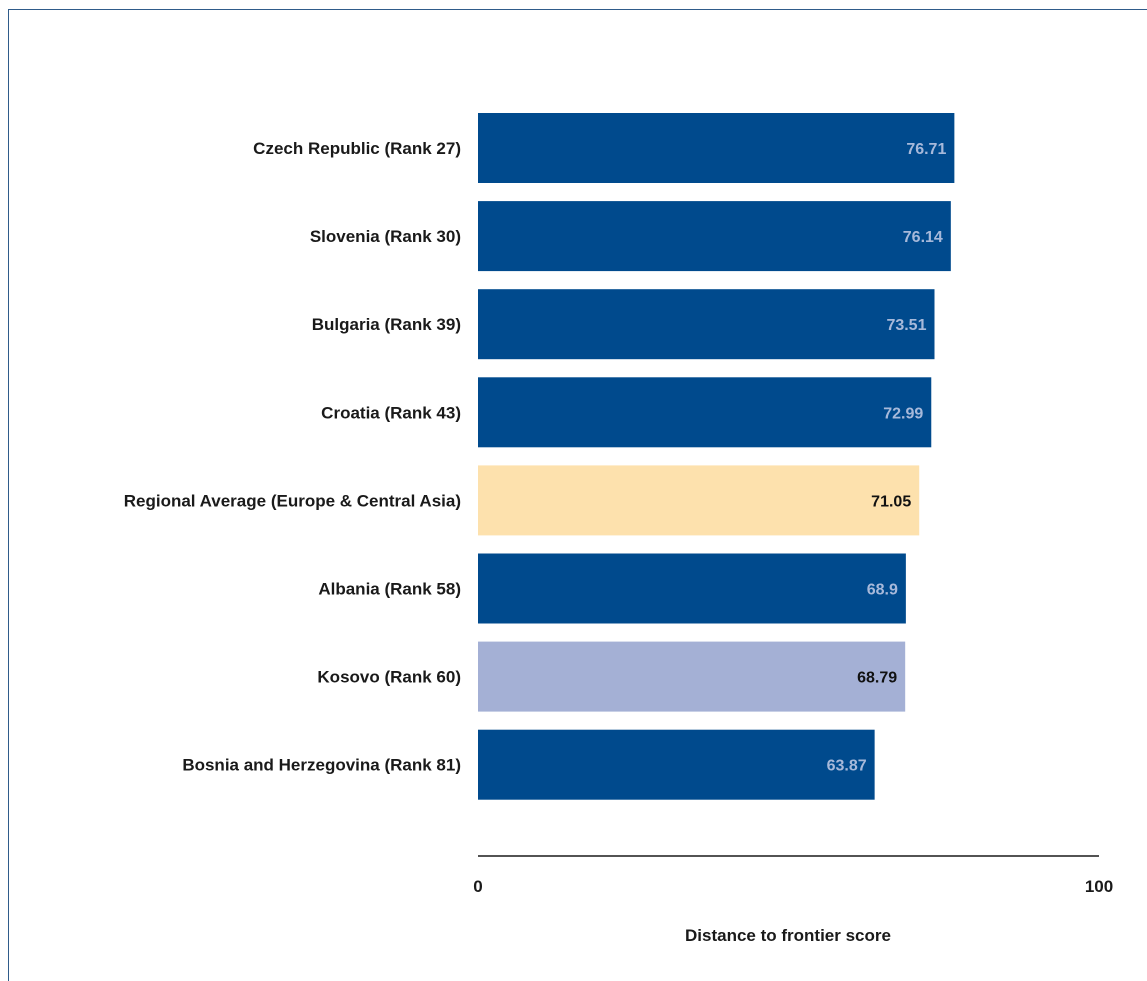 This screenshot has width=1147, height=981. Describe the element at coordinates (389, 677) in the screenshot. I see `category-label-6: Kosovo (Rank 60)` at that location.